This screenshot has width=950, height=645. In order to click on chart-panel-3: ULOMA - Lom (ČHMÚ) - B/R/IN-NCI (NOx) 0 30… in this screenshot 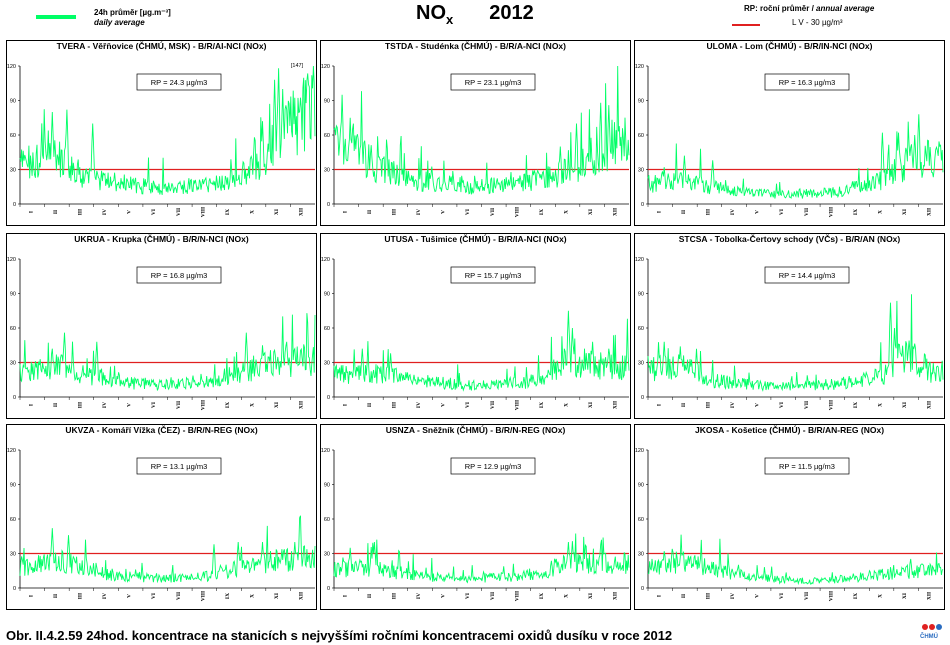, I will do `click(789, 133)`.